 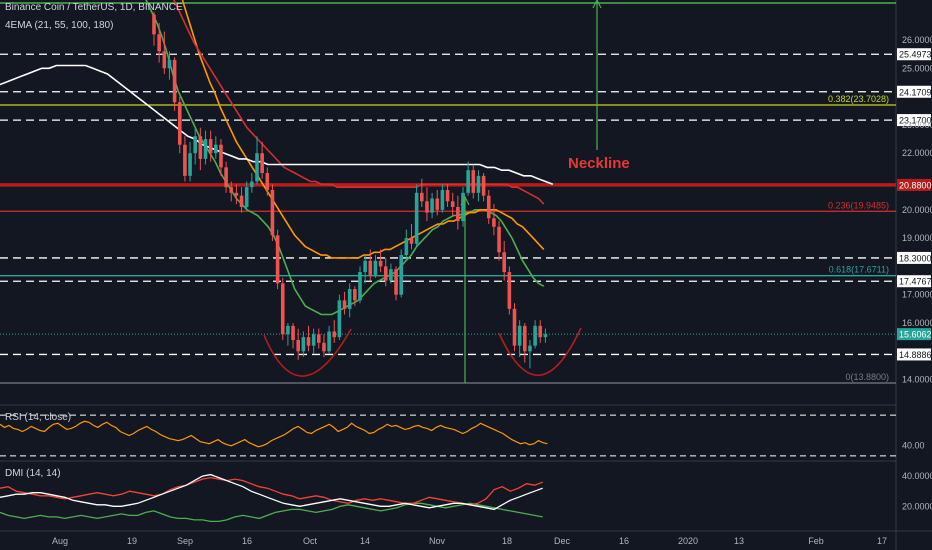 I want to click on price-tick-label: 16.0000, so click(x=917, y=323).